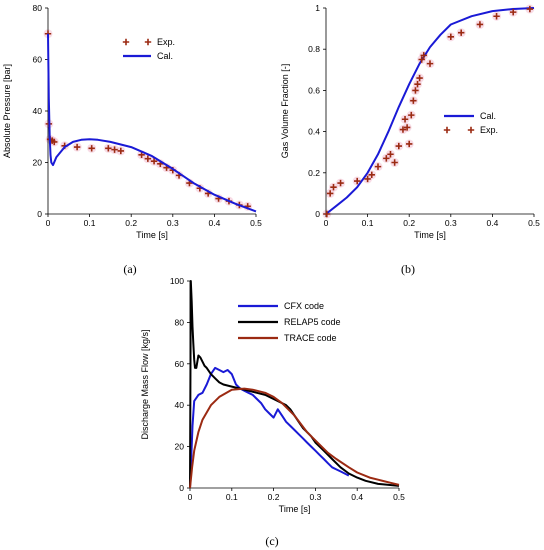 The image size is (544, 550). What do you see at coordinates (314, 90) in the screenshot?
I see `y-tick-label: 0.6` at bounding box center [314, 90].